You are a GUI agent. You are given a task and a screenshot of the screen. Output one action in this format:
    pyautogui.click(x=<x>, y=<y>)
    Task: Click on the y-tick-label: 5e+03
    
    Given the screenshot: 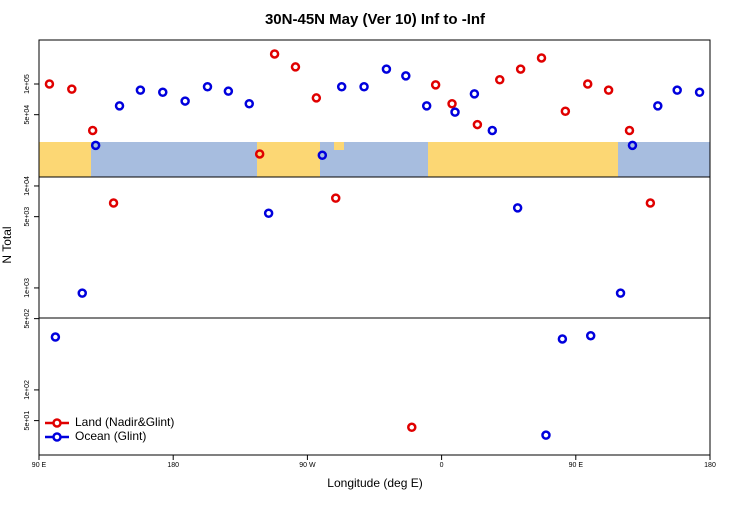 What is the action you would take?
    pyautogui.click(x=27, y=217)
    